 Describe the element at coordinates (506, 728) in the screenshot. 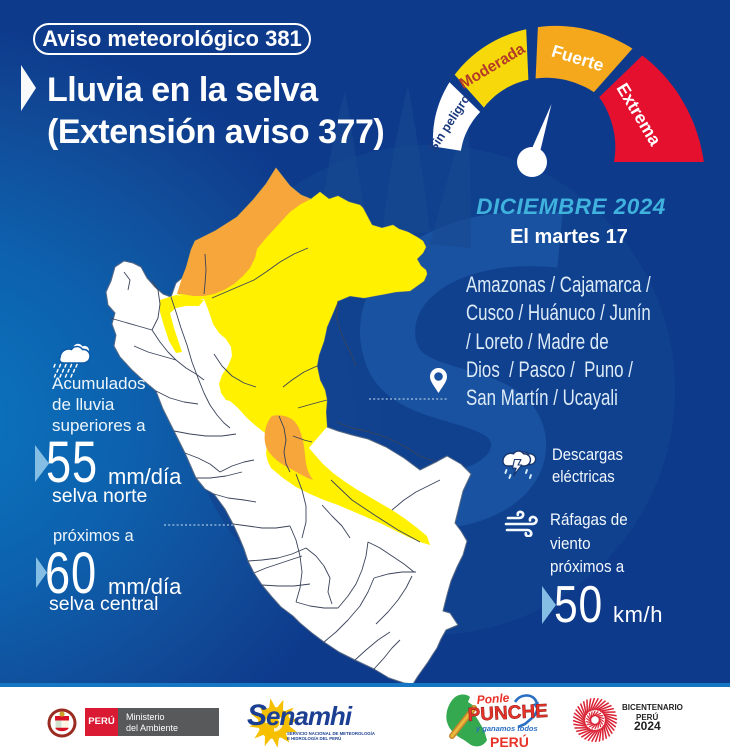

I see `svg-text: y ganamos todos` at that location.